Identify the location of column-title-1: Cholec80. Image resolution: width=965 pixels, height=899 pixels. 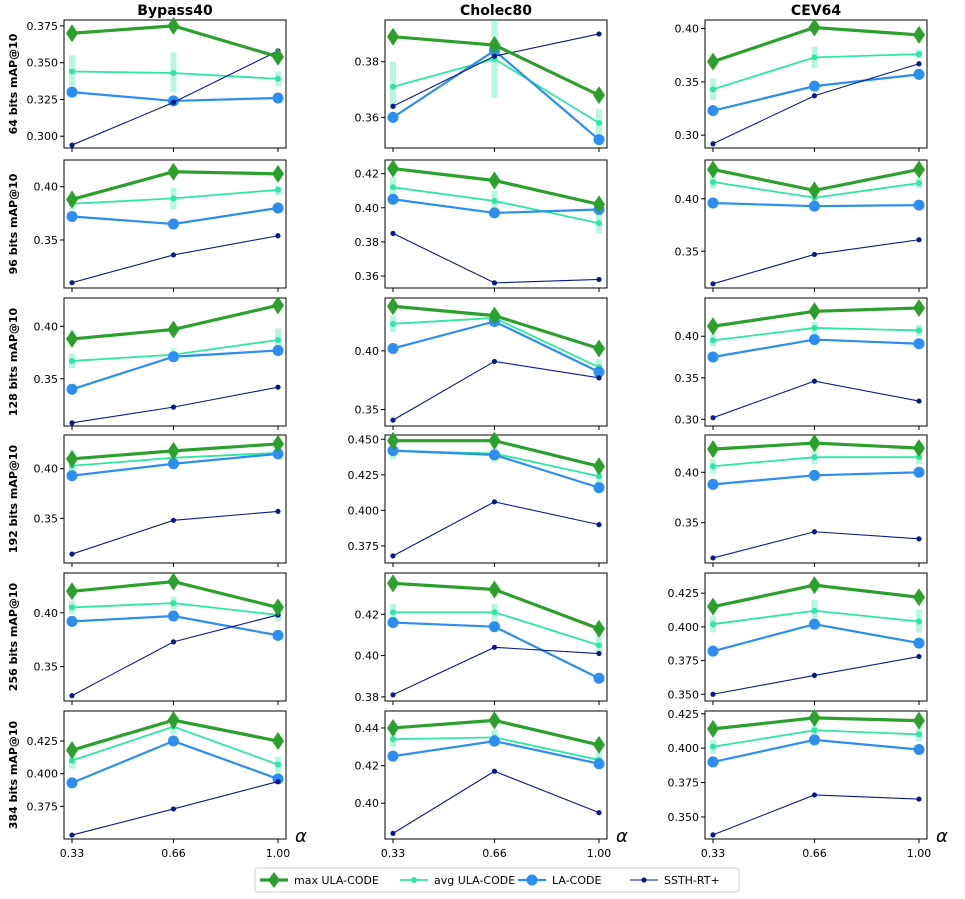
(496, 11).